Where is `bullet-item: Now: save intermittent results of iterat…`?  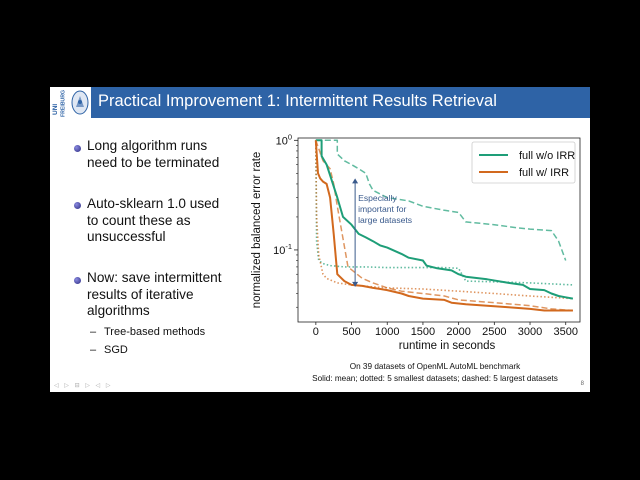
bullet-item: Now: save intermittent results of iterat… is located at coordinates (154, 295).